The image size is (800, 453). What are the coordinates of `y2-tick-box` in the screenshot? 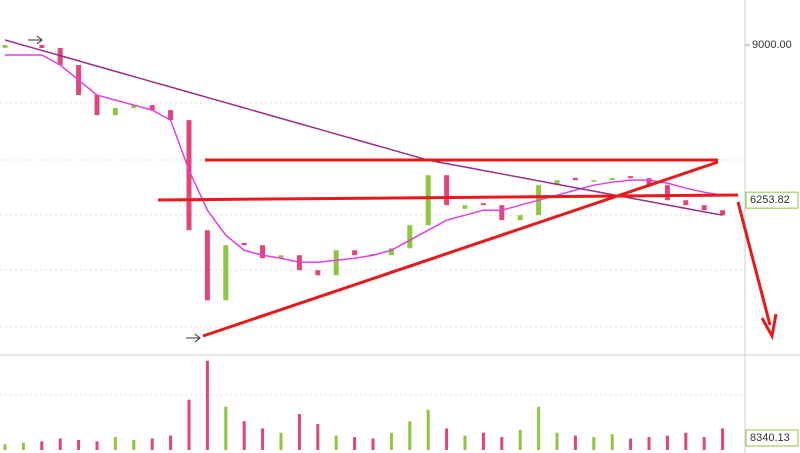 It's located at (772, 438).